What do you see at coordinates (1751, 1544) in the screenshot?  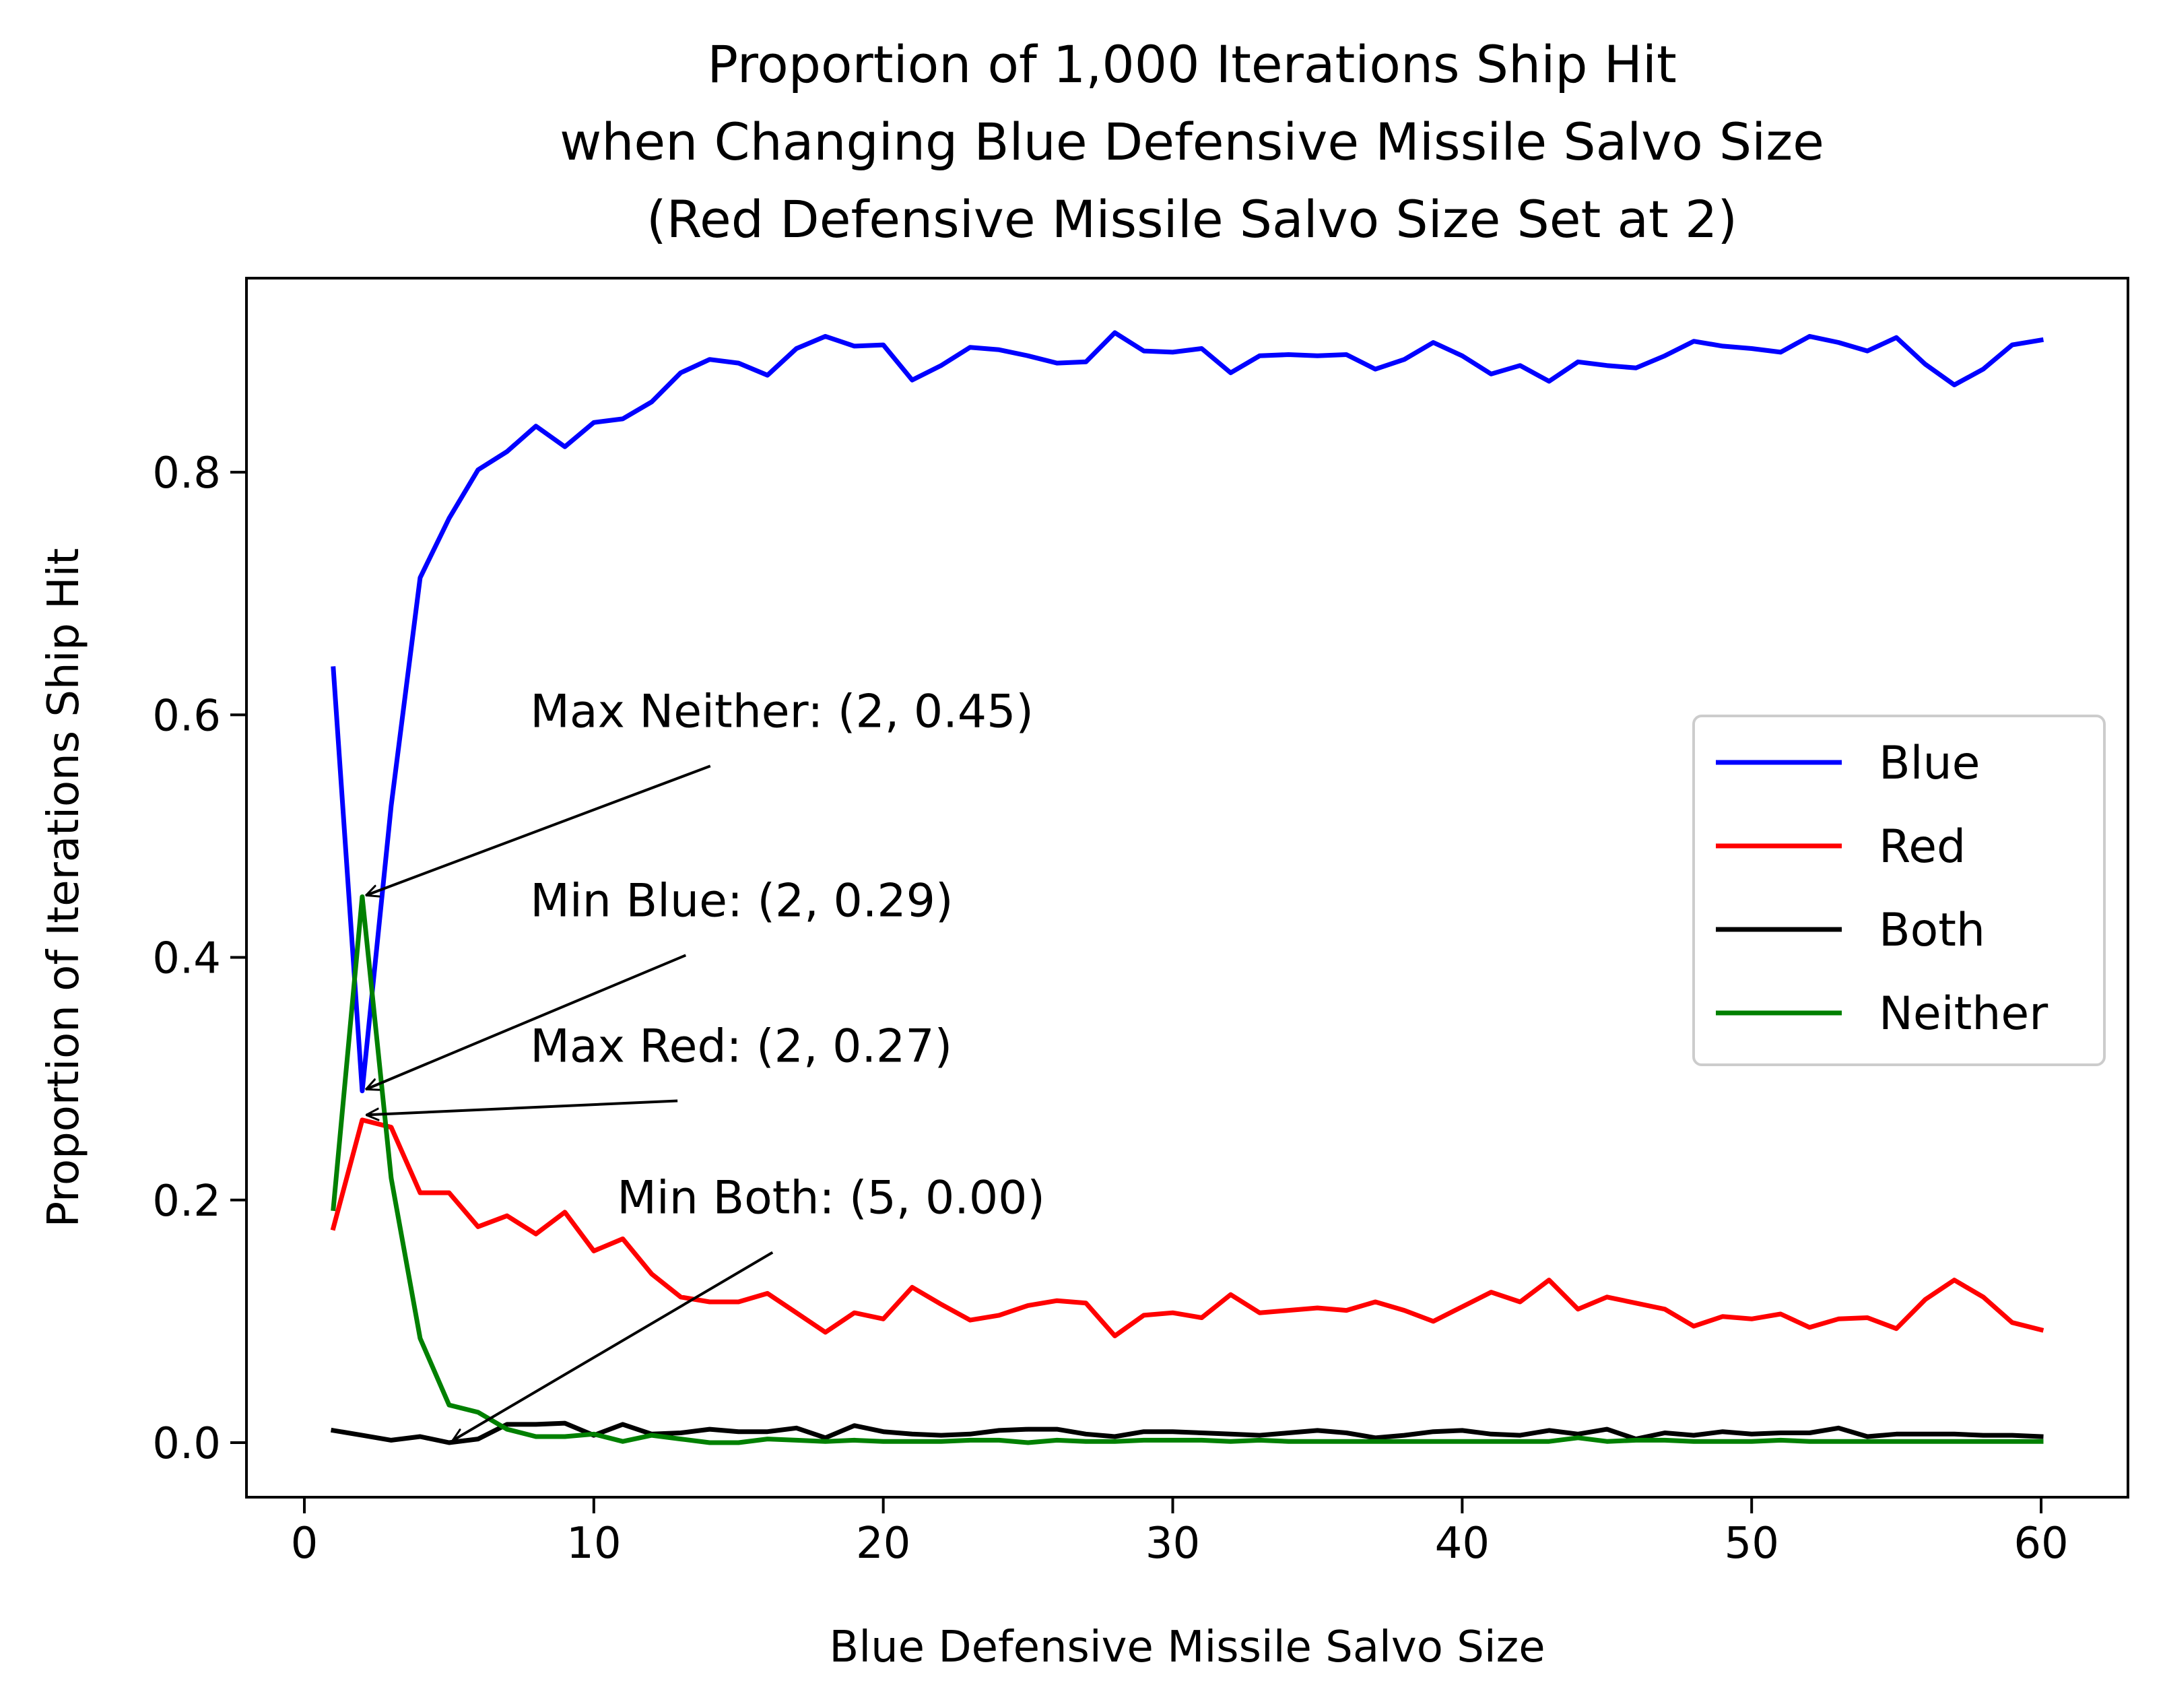 I see `x-tick-label: 50` at bounding box center [1751, 1544].